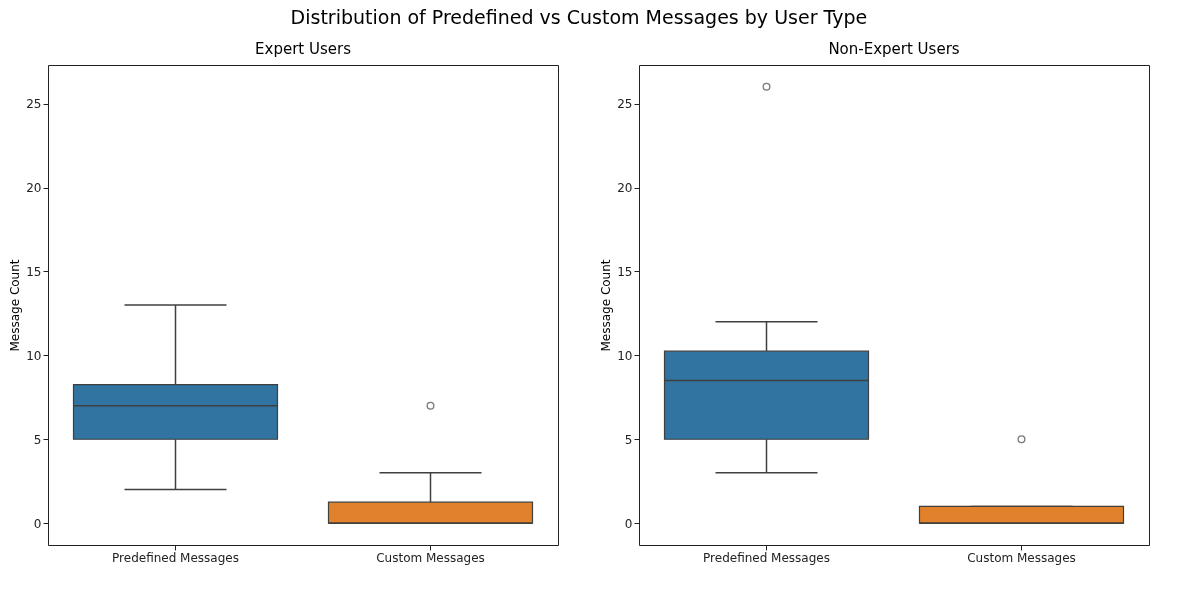 This screenshot has height=596, width=1192. I want to click on text: Distribution of Predefined vs Custom Messages by User Type, so click(579, 16).